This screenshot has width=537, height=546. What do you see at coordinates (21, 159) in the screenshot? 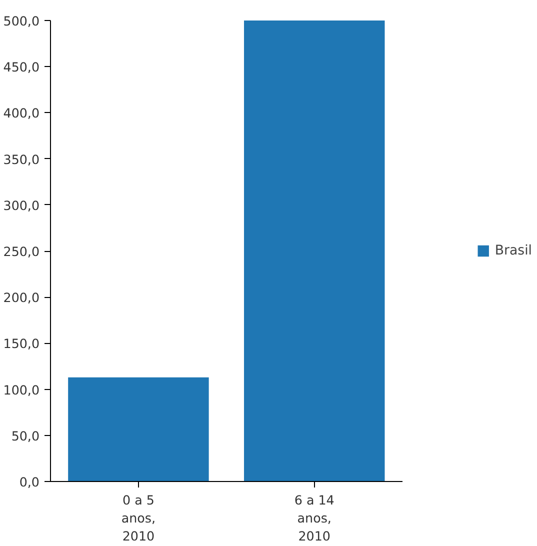
I see `y-tick-label: 350,0` at bounding box center [21, 159].